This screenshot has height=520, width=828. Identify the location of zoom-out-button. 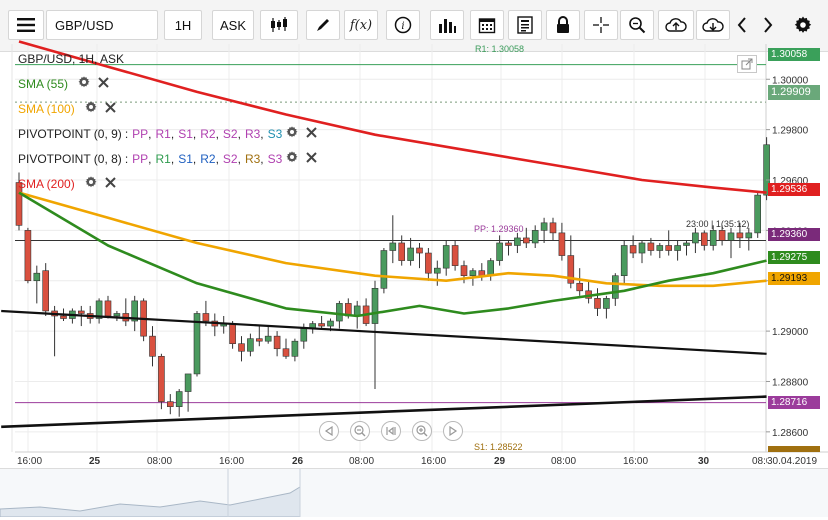
(360, 431).